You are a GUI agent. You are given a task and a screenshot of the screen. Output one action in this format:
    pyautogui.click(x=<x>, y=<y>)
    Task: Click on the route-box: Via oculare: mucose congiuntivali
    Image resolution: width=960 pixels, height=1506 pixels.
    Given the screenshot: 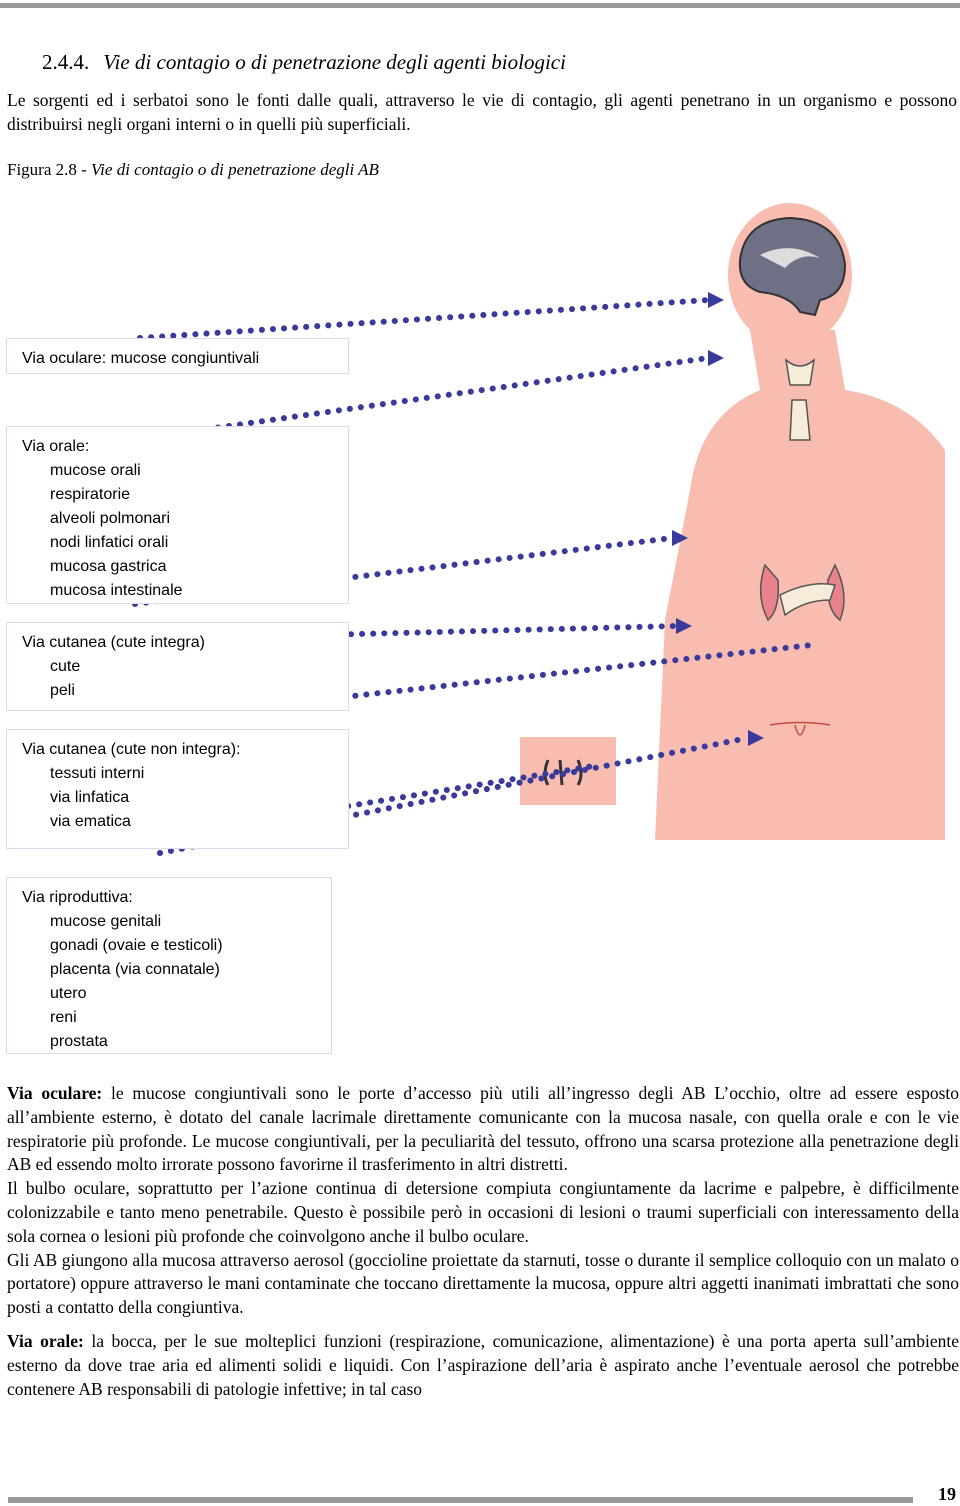 What is the action you would take?
    pyautogui.click(x=177, y=356)
    